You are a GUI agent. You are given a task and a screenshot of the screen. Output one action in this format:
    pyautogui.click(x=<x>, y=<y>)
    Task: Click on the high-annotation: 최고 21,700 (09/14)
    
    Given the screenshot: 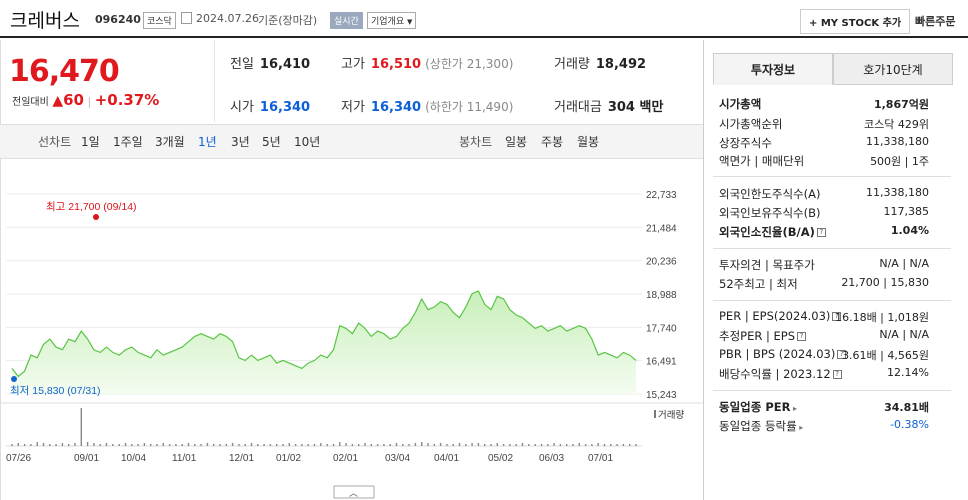 What is the action you would take?
    pyautogui.click(x=91, y=207)
    